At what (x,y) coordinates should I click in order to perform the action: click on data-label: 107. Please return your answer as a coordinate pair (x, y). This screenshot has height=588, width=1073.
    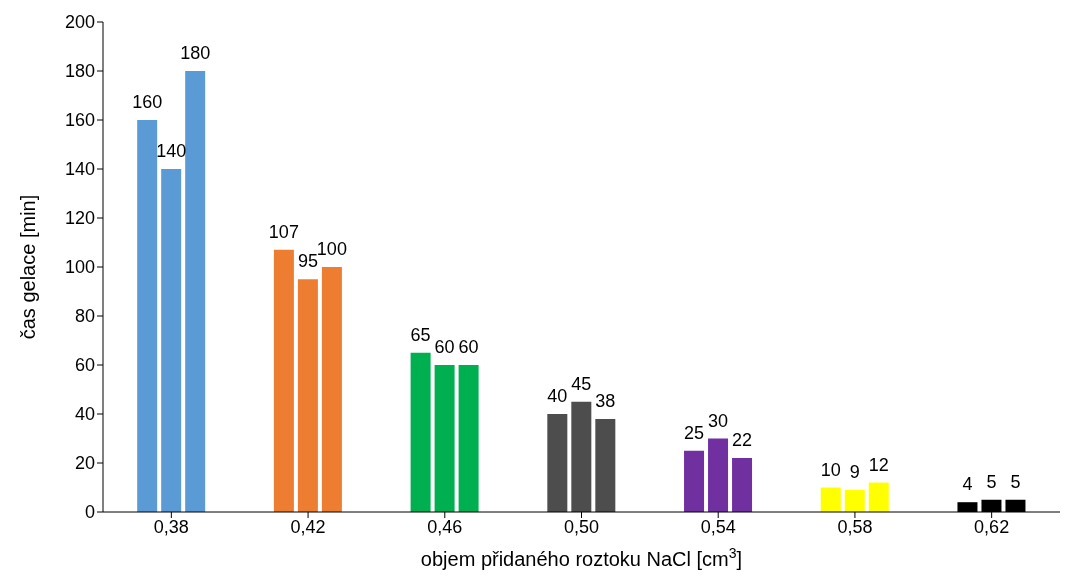
    Looking at the image, I should click on (283, 231).